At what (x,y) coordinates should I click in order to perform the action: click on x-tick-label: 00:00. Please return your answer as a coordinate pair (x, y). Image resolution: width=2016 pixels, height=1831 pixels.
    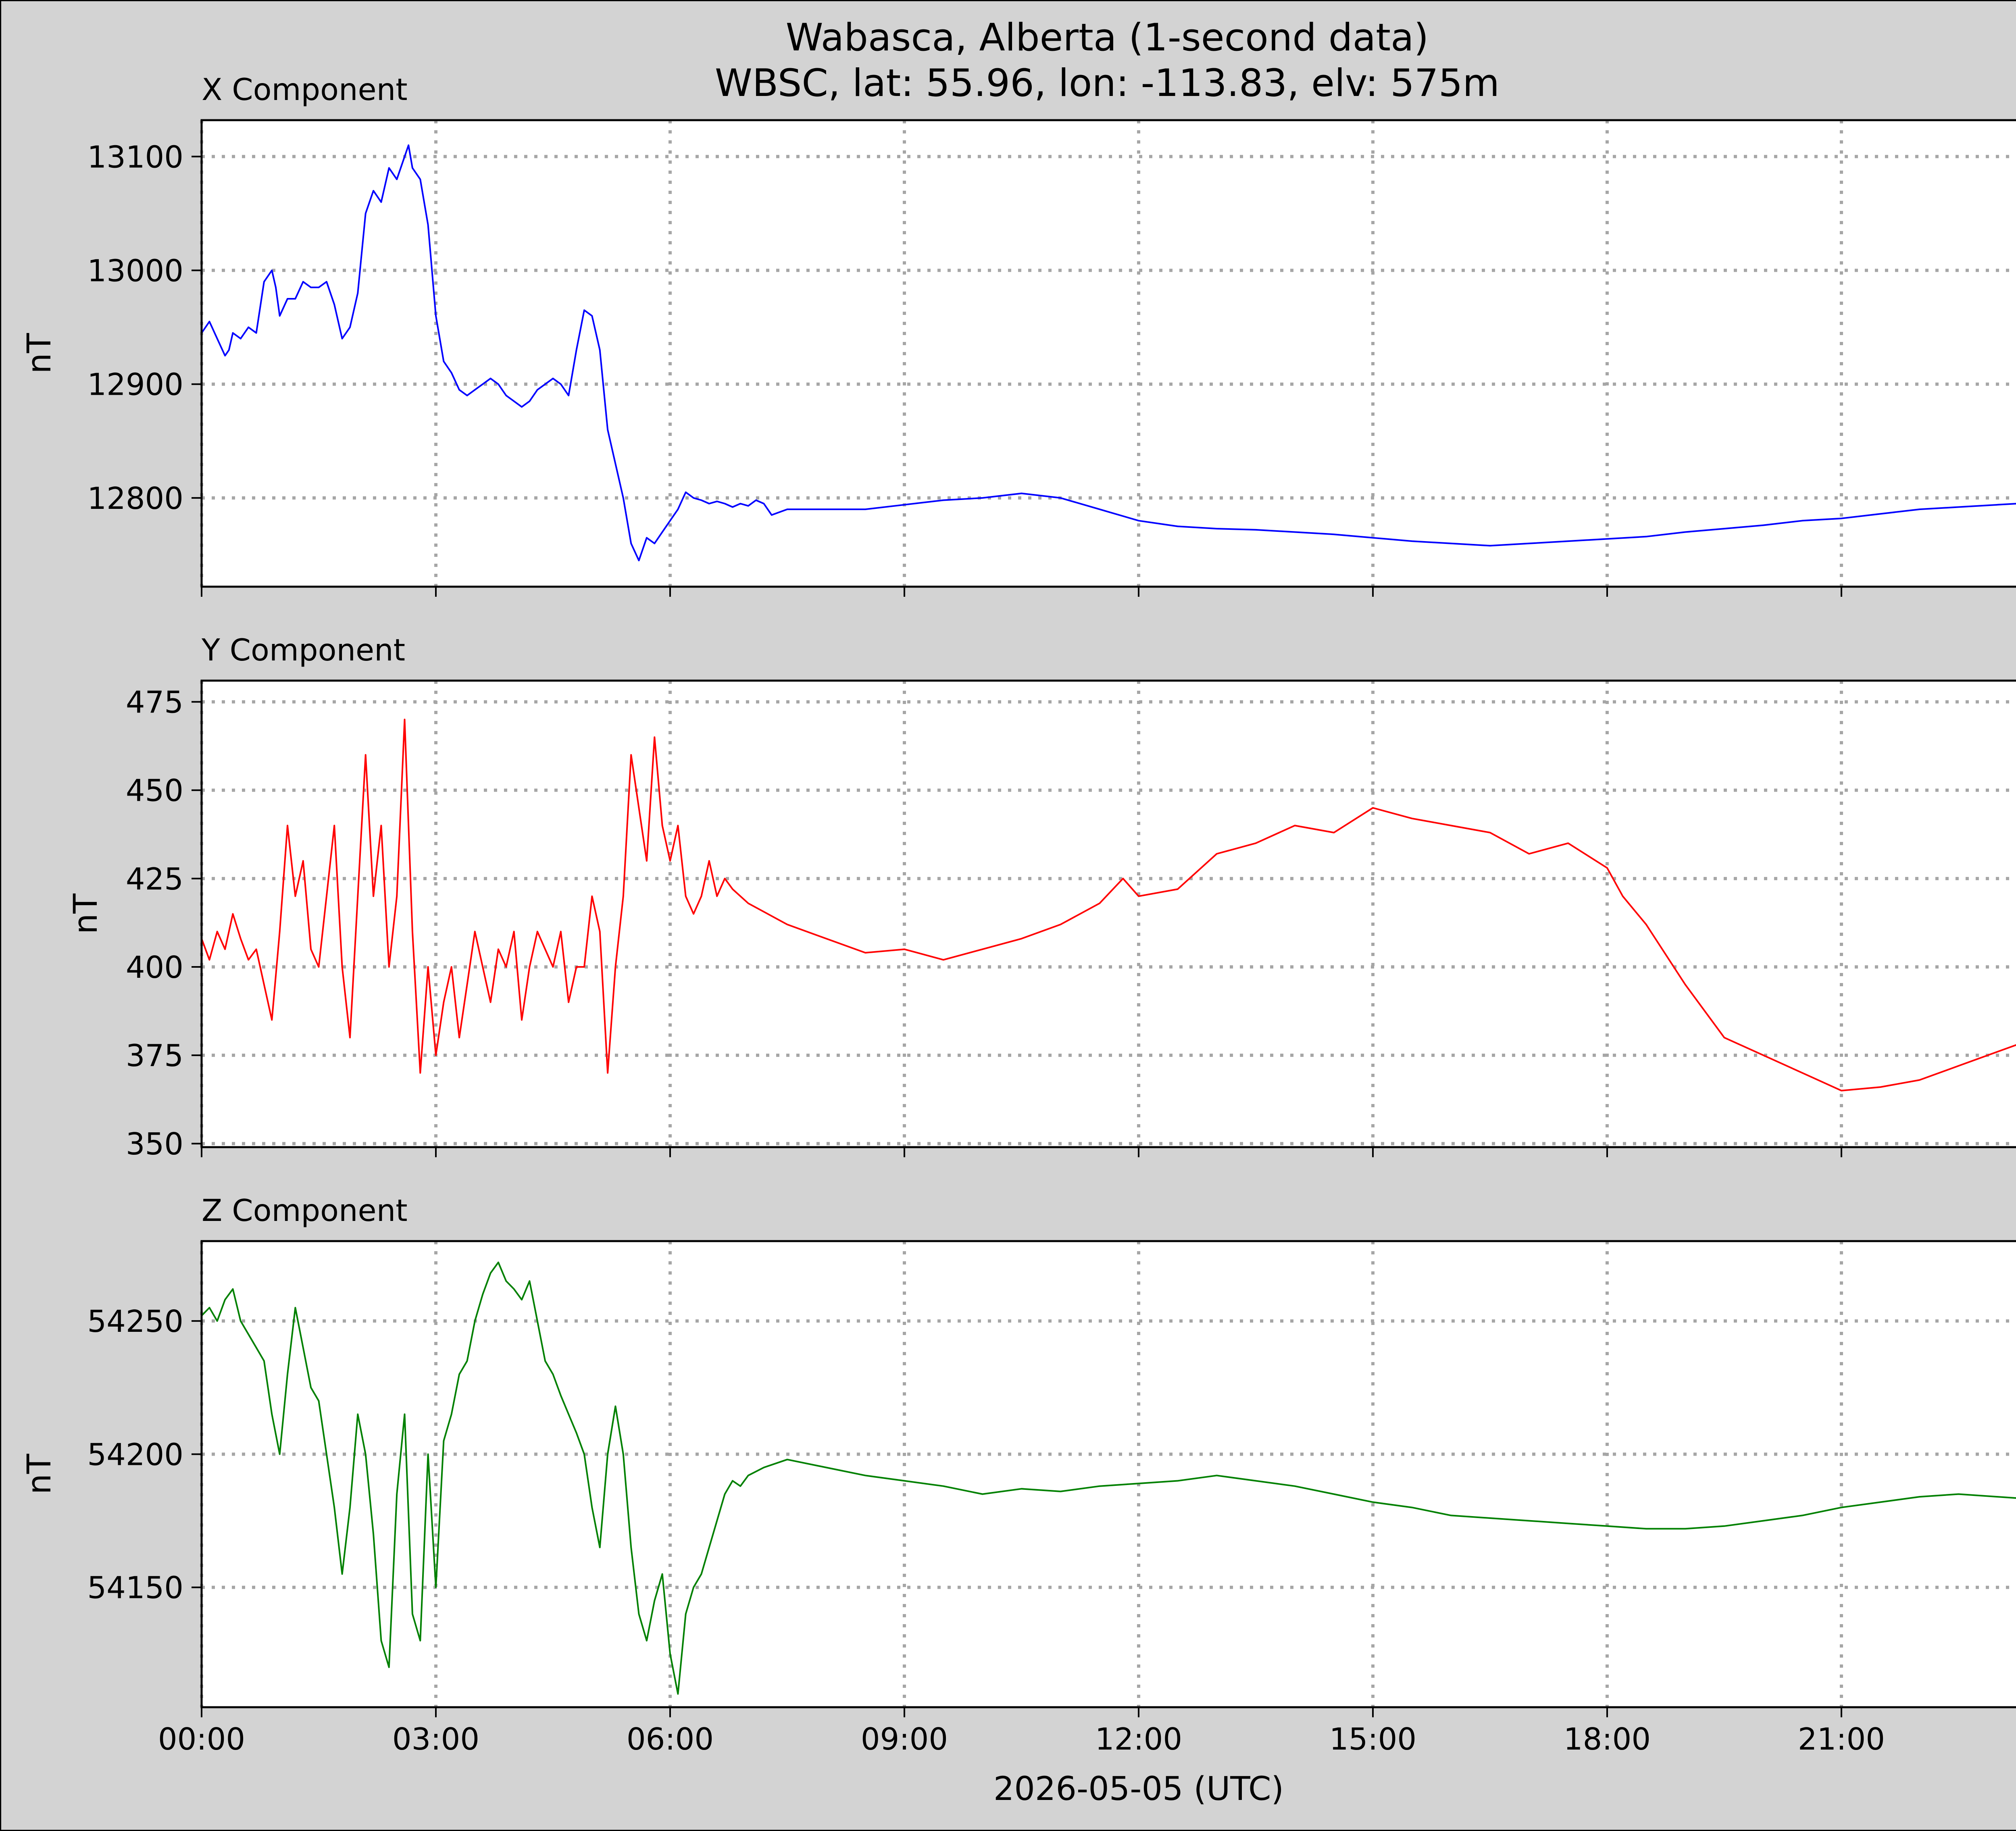
    Looking at the image, I should click on (201, 1739).